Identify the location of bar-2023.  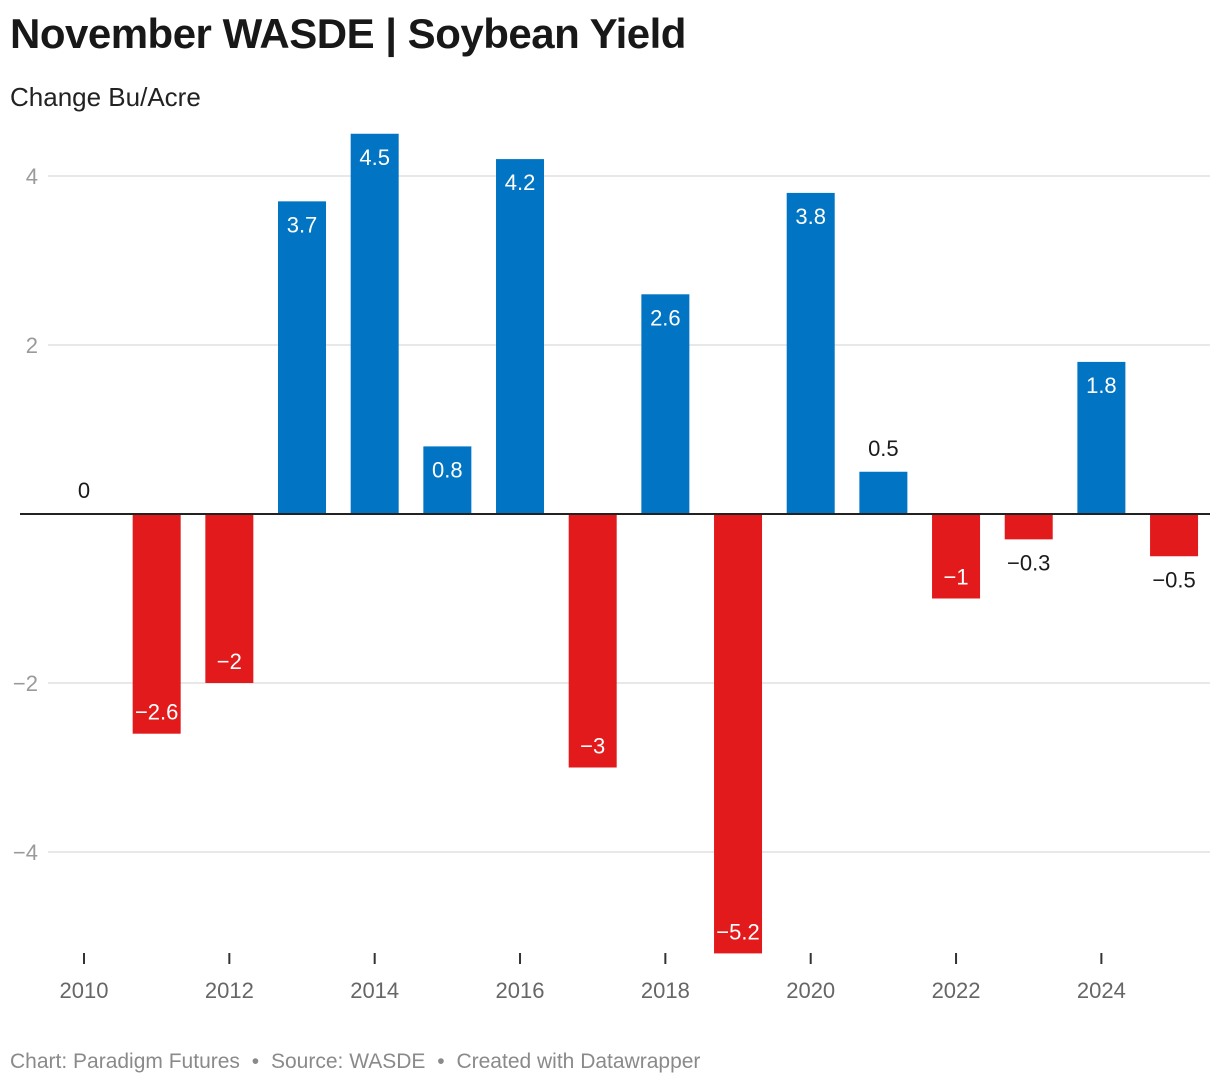
(1028, 527).